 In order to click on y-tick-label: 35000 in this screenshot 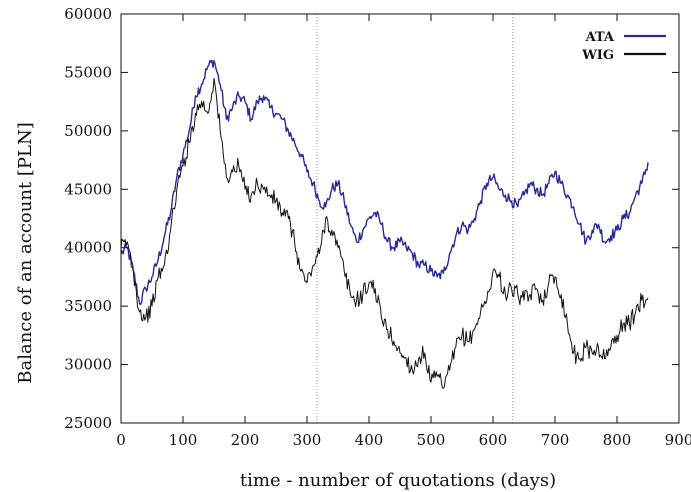, I will do `click(88, 306)`.